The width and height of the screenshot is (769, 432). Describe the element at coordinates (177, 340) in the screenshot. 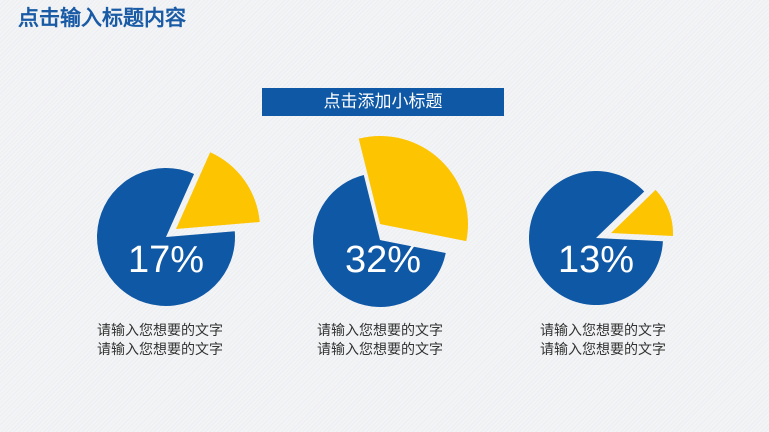

I see `caption-block-1: 请输入您想要的文字 请输入您想要的文字` at that location.